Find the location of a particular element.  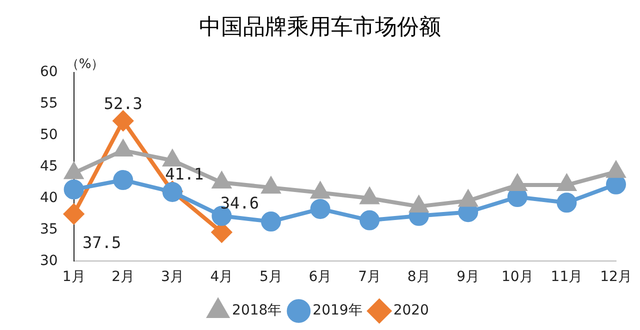

x-tick-label: 11月 is located at coordinates (566, 277).